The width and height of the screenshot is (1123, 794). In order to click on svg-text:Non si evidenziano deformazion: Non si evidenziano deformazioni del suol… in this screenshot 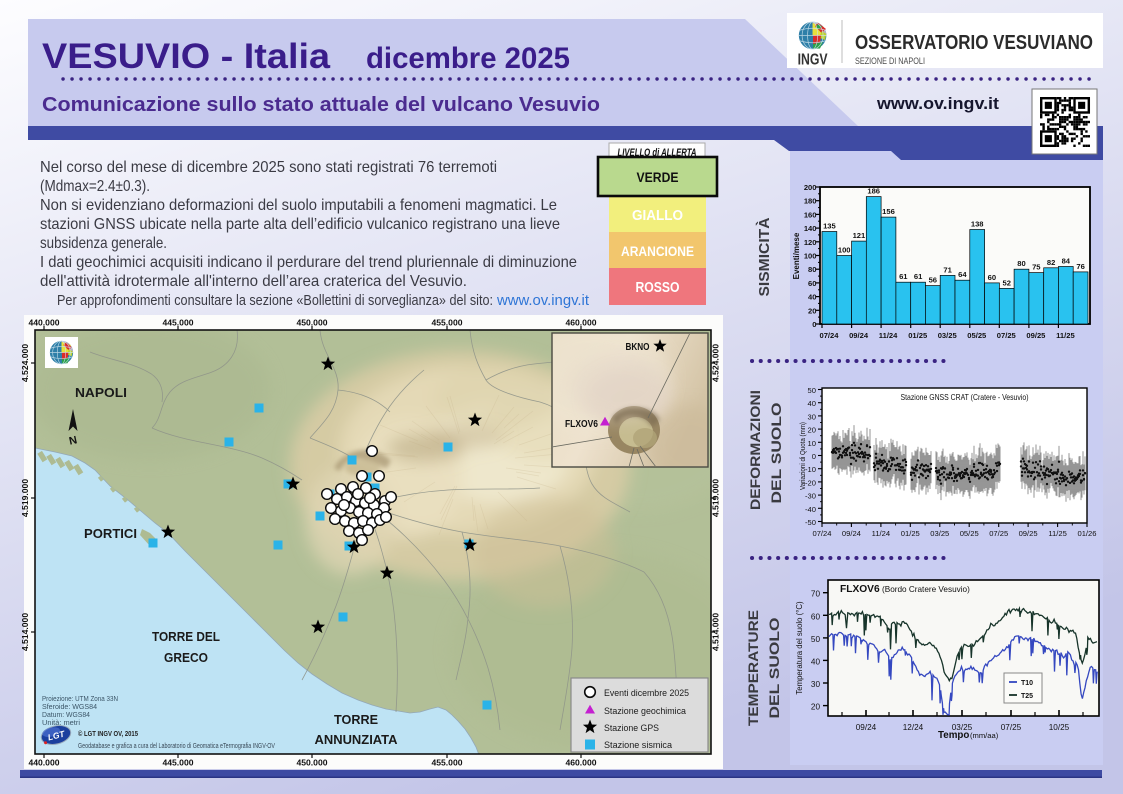, I will do `click(298, 205)`.